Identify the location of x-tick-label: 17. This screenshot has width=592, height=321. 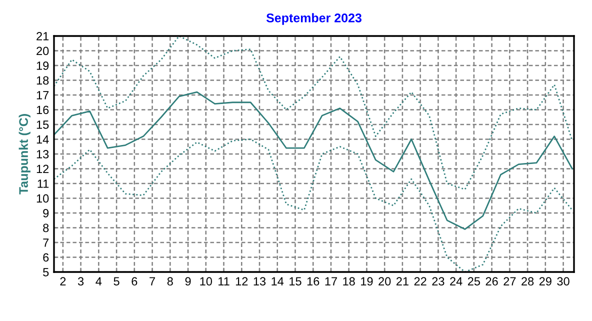
(331, 281).